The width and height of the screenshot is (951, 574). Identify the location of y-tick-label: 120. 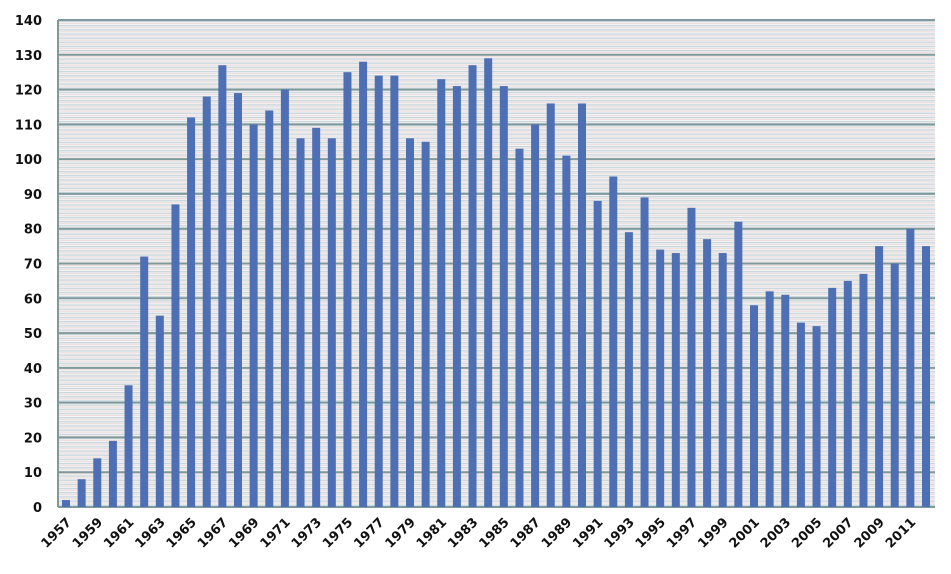
(28, 91).